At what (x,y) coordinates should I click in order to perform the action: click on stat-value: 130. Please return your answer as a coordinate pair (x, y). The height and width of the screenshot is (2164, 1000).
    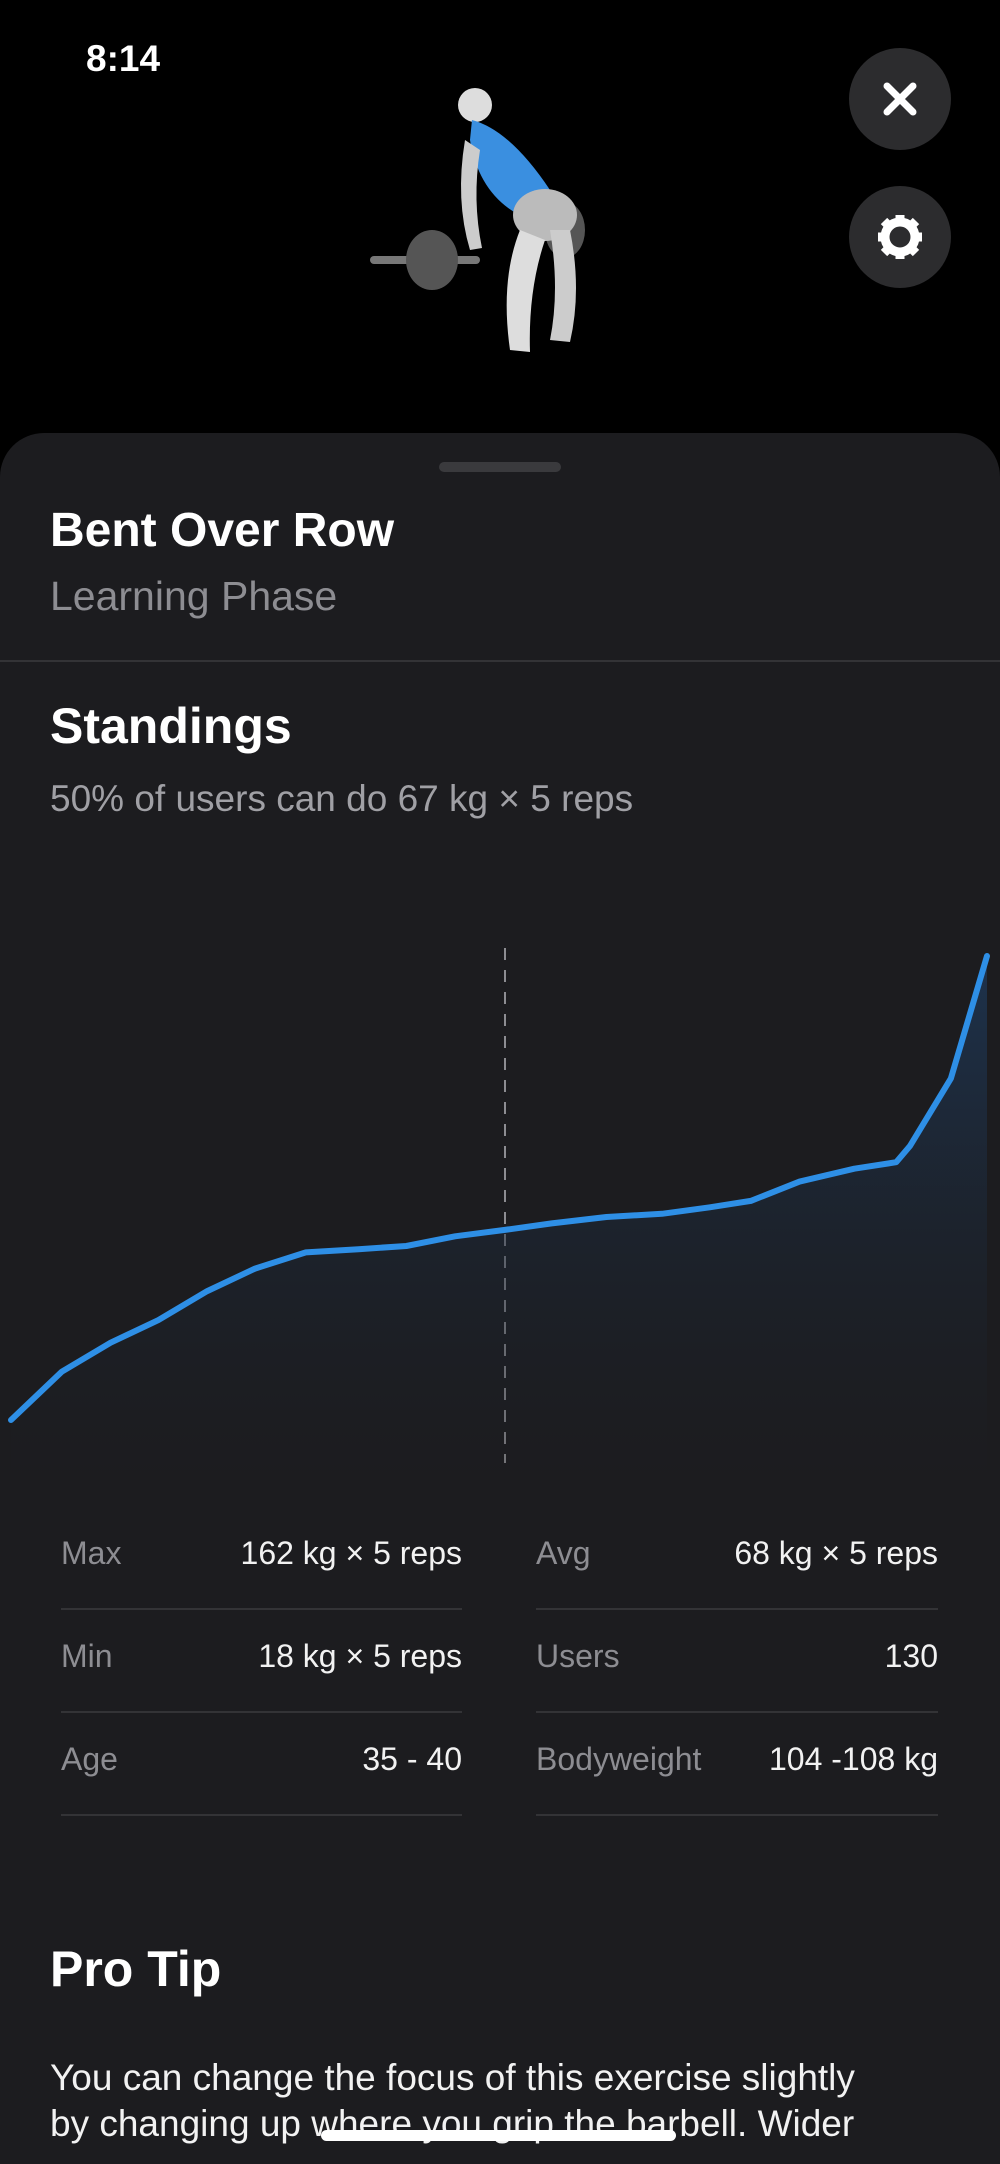
    Looking at the image, I should click on (911, 1656).